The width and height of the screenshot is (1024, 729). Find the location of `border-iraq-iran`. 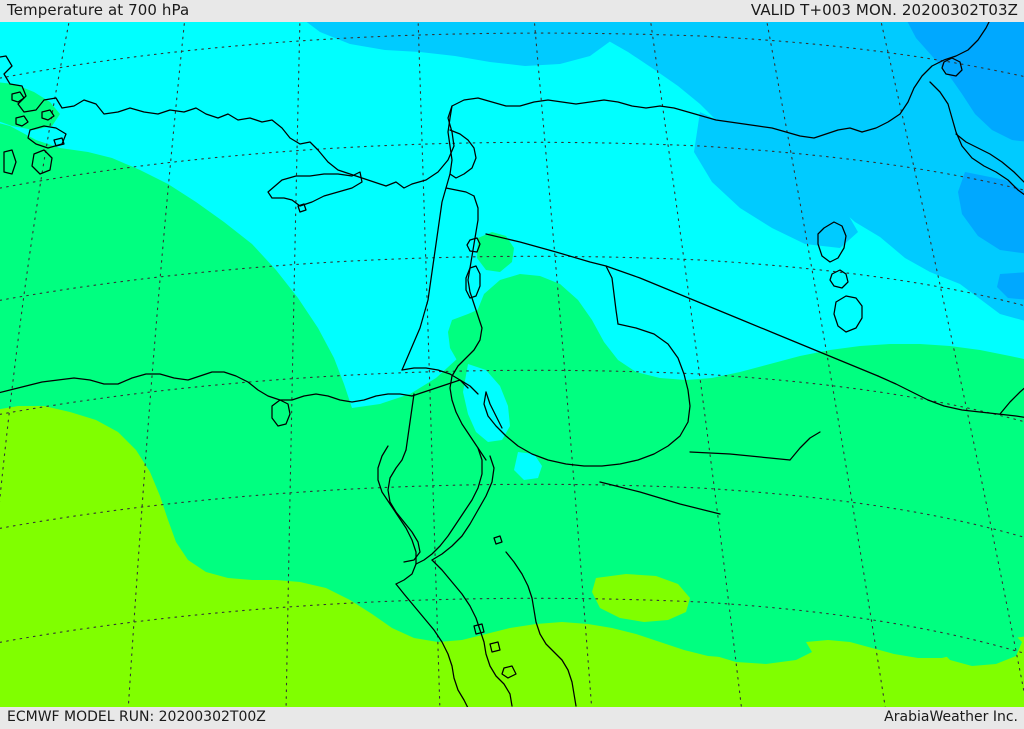

border-iraq-iran is located at coordinates (976, 138).